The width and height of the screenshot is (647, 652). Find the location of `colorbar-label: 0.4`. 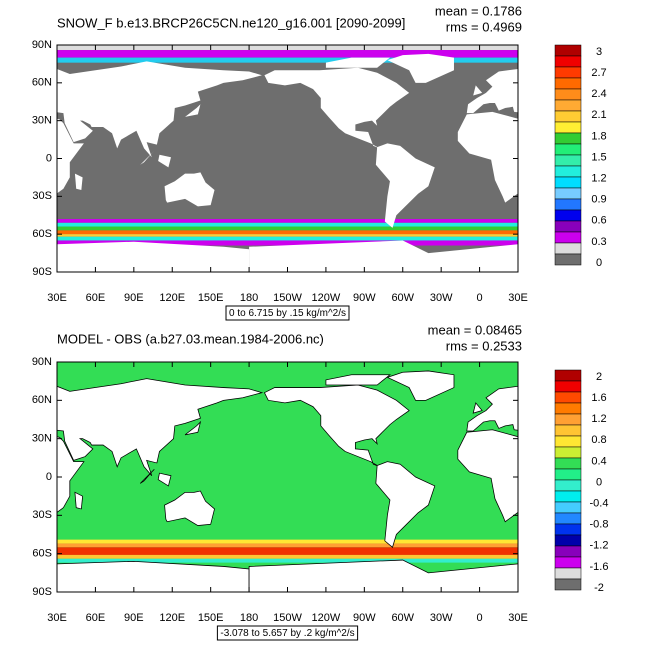

colorbar-label: 0.4 is located at coordinates (598, 461).